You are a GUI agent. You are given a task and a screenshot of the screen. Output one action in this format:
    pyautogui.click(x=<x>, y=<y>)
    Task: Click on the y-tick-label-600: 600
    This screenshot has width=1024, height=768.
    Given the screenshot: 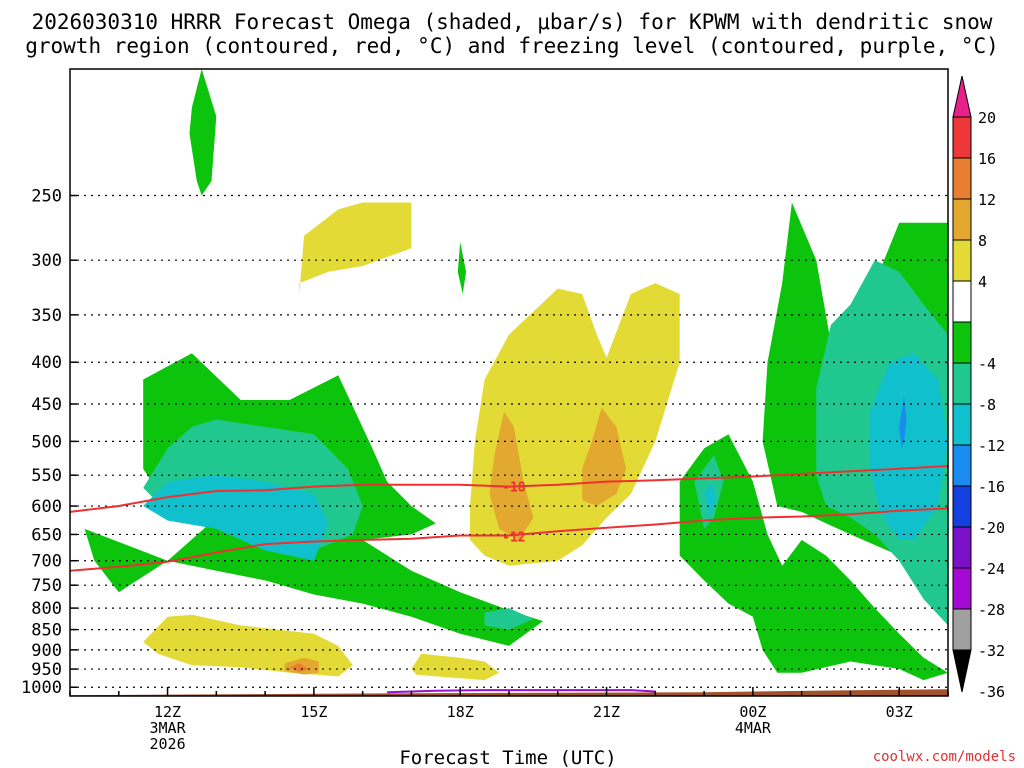 What is the action you would take?
    pyautogui.click(x=46, y=507)
    